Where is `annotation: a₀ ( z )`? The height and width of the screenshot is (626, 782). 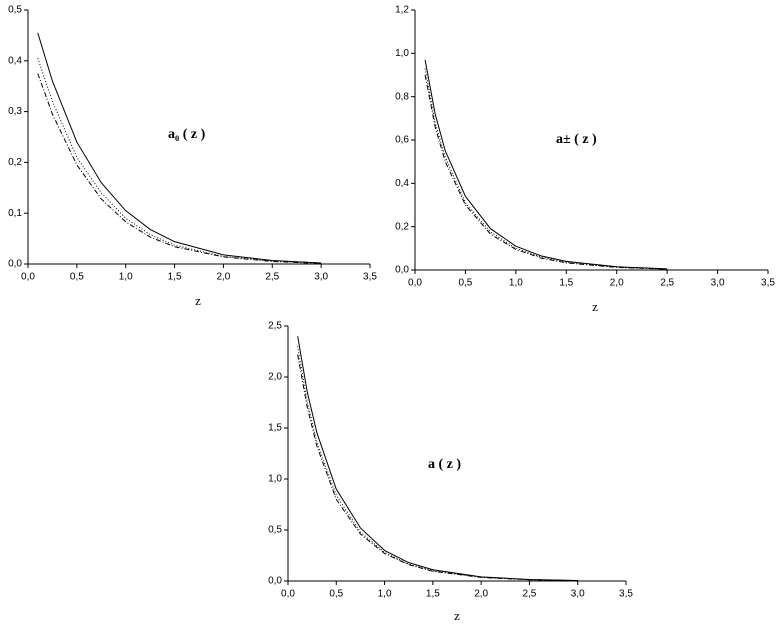
annotation: a₀ ( z ) is located at coordinates (187, 134).